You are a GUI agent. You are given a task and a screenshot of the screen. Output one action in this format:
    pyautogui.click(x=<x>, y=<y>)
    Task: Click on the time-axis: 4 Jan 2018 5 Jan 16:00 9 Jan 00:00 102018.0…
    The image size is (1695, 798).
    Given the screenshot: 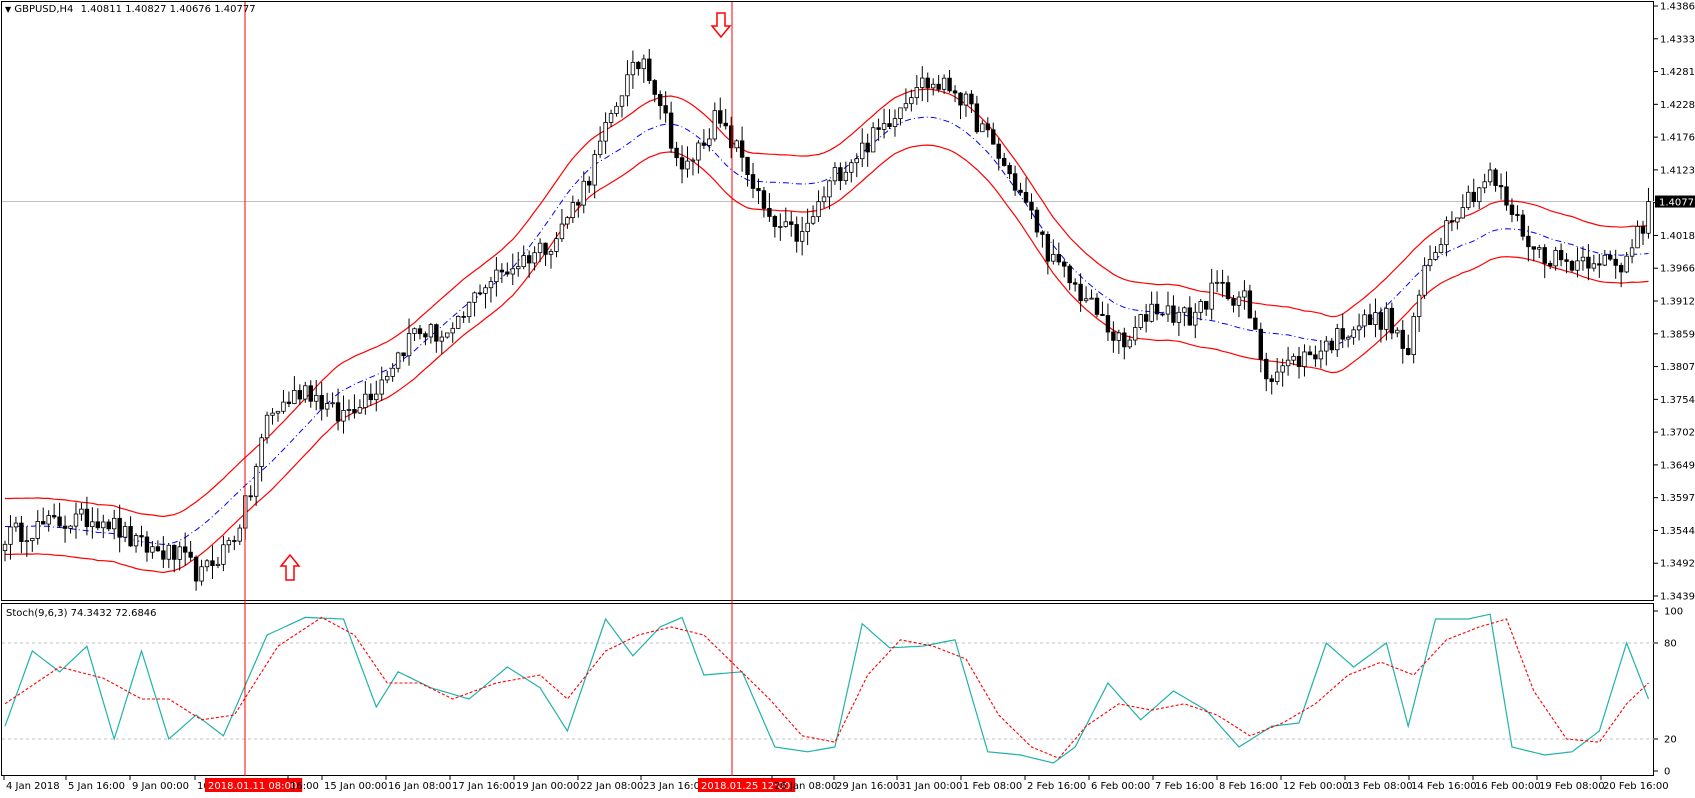 What is the action you would take?
    pyautogui.click(x=836, y=784)
    